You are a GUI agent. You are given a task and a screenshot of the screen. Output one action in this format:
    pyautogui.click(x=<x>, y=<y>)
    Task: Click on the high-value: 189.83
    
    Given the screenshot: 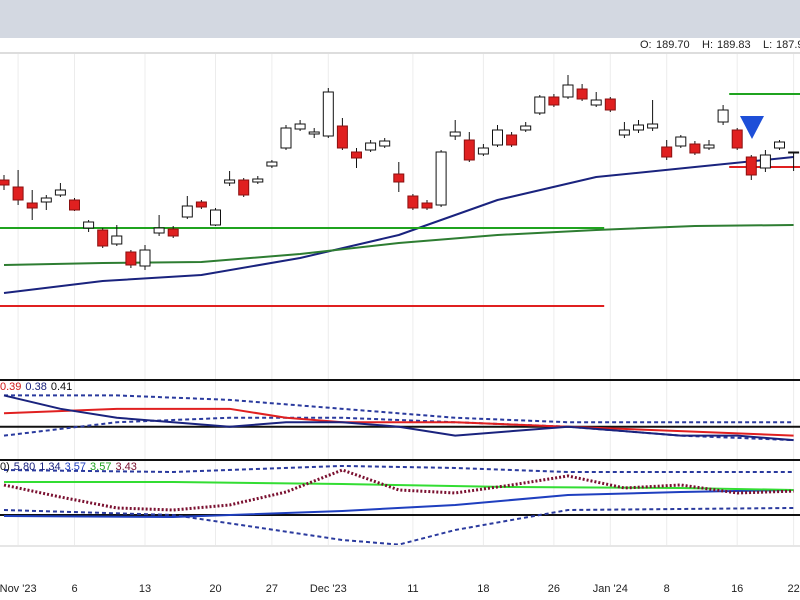 What is the action you would take?
    pyautogui.click(x=734, y=45)
    